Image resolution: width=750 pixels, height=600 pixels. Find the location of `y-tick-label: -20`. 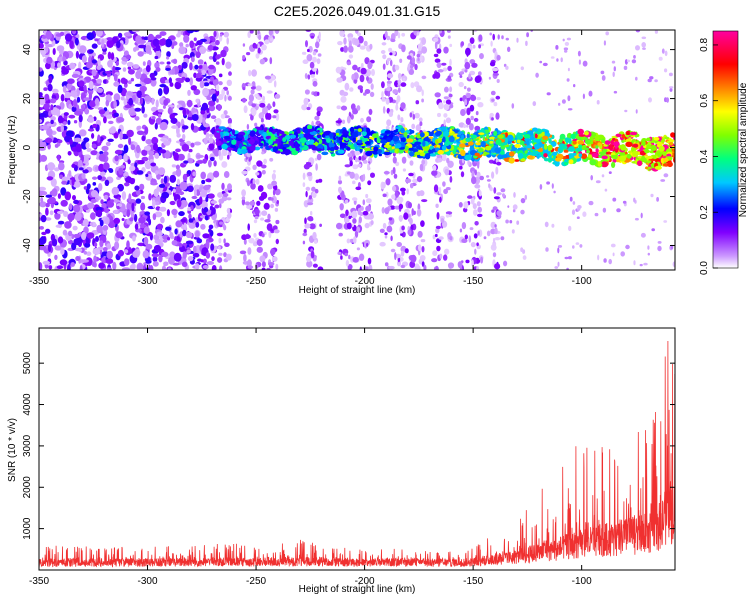

y-tick-label: -20 is located at coordinates (27, 196).